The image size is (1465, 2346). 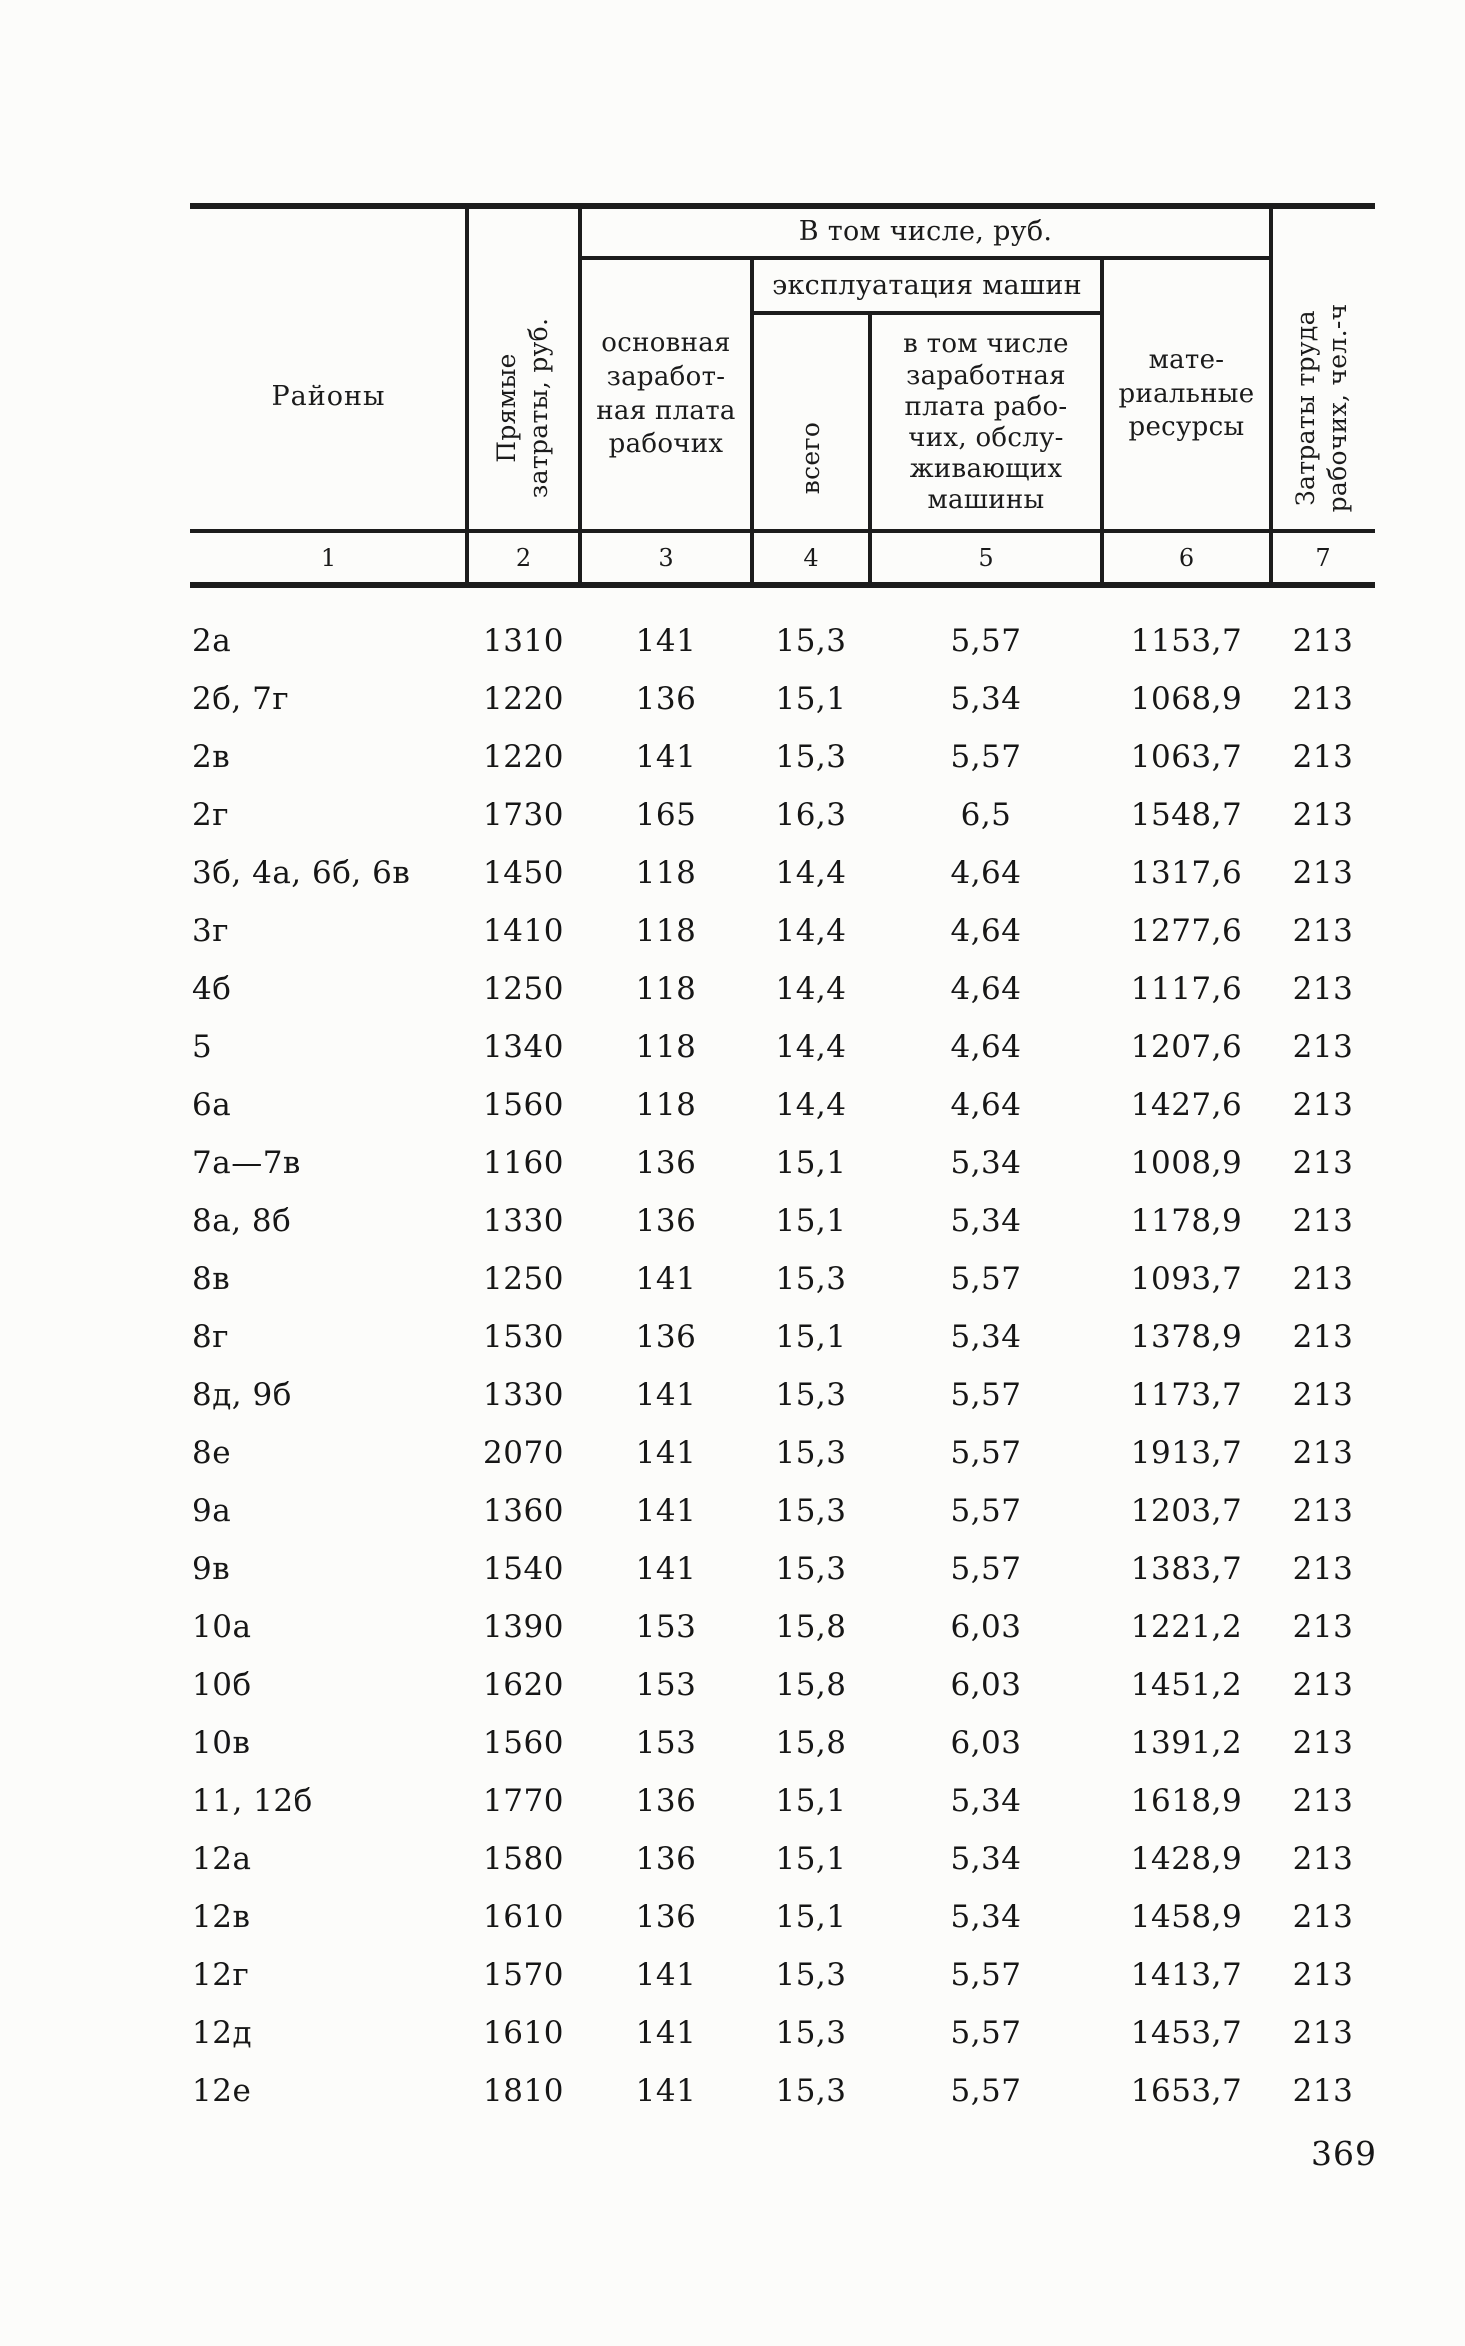 What do you see at coordinates (1186, 1627) in the screenshot?
I see `value-cell: 1221,2` at bounding box center [1186, 1627].